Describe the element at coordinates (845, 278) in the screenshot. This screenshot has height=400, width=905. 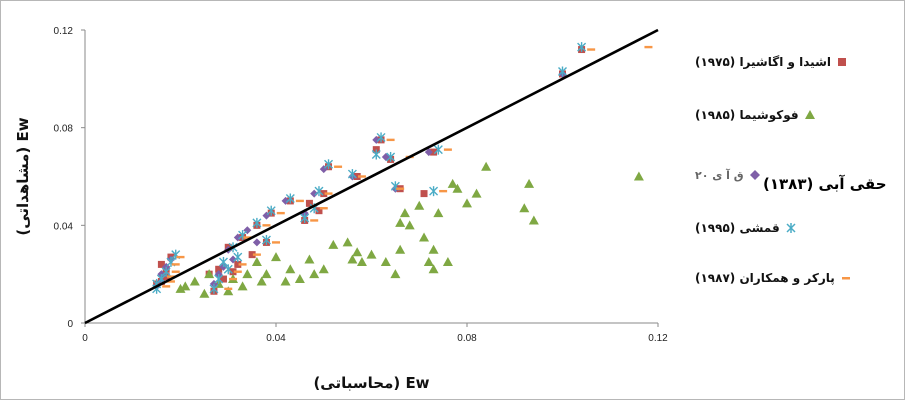
I see `legend-marker-dash` at that location.